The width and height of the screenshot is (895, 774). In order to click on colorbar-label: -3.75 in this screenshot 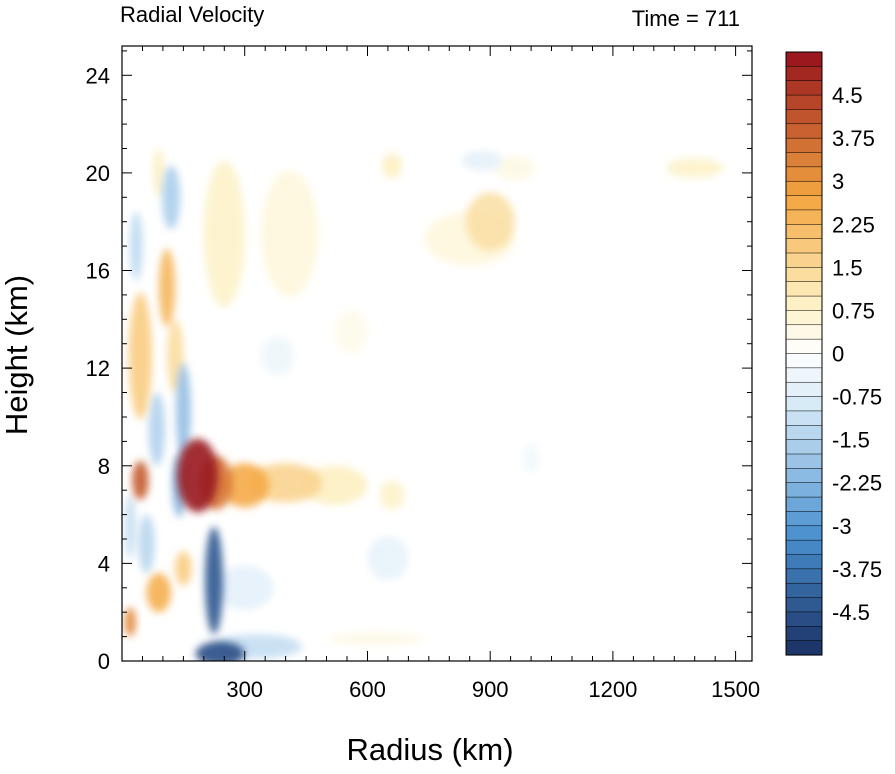, I will do `click(857, 569)`.